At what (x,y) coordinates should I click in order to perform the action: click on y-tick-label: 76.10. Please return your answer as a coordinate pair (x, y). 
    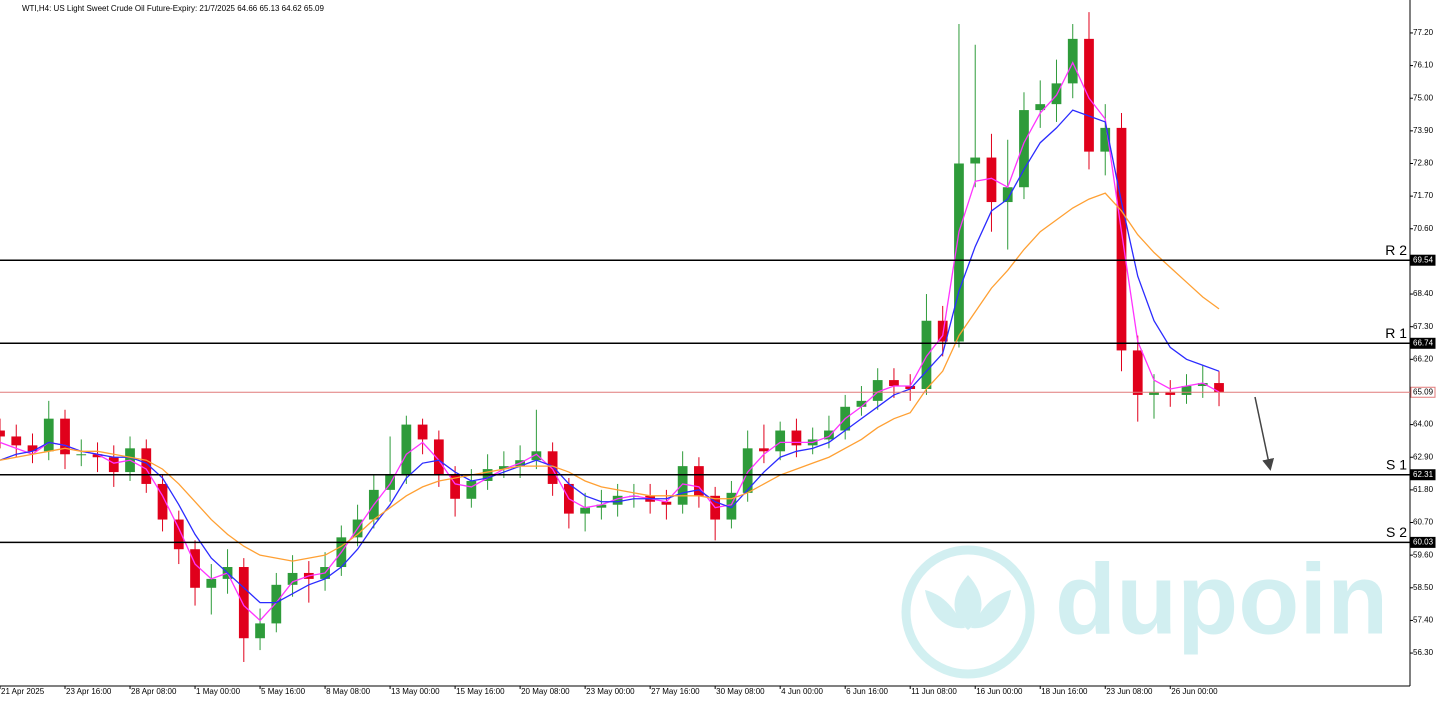
    Looking at the image, I should click on (1423, 65).